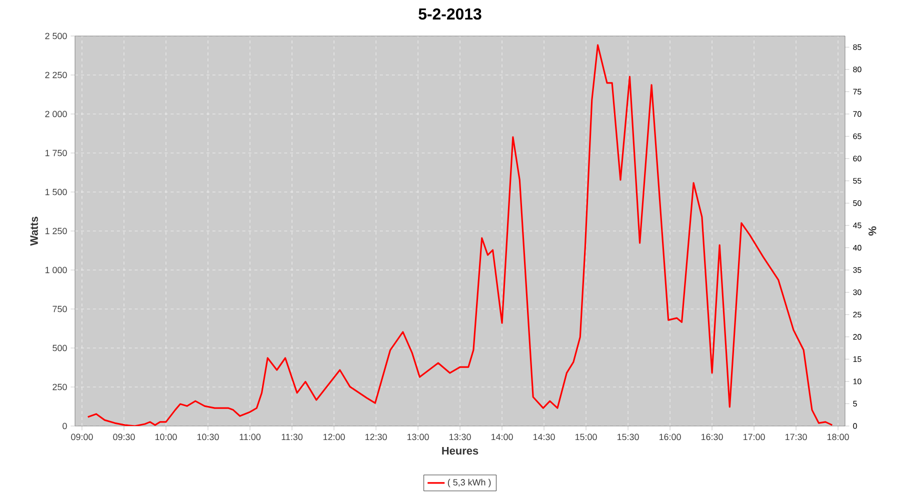 The width and height of the screenshot is (900, 500). I want to click on x-tick-label: 14:00, so click(502, 437).